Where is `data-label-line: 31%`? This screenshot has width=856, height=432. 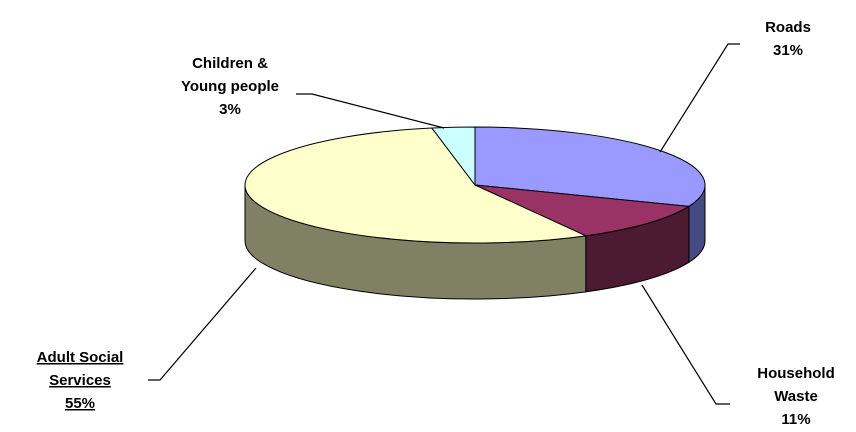
data-label-line: 31% is located at coordinates (788, 50).